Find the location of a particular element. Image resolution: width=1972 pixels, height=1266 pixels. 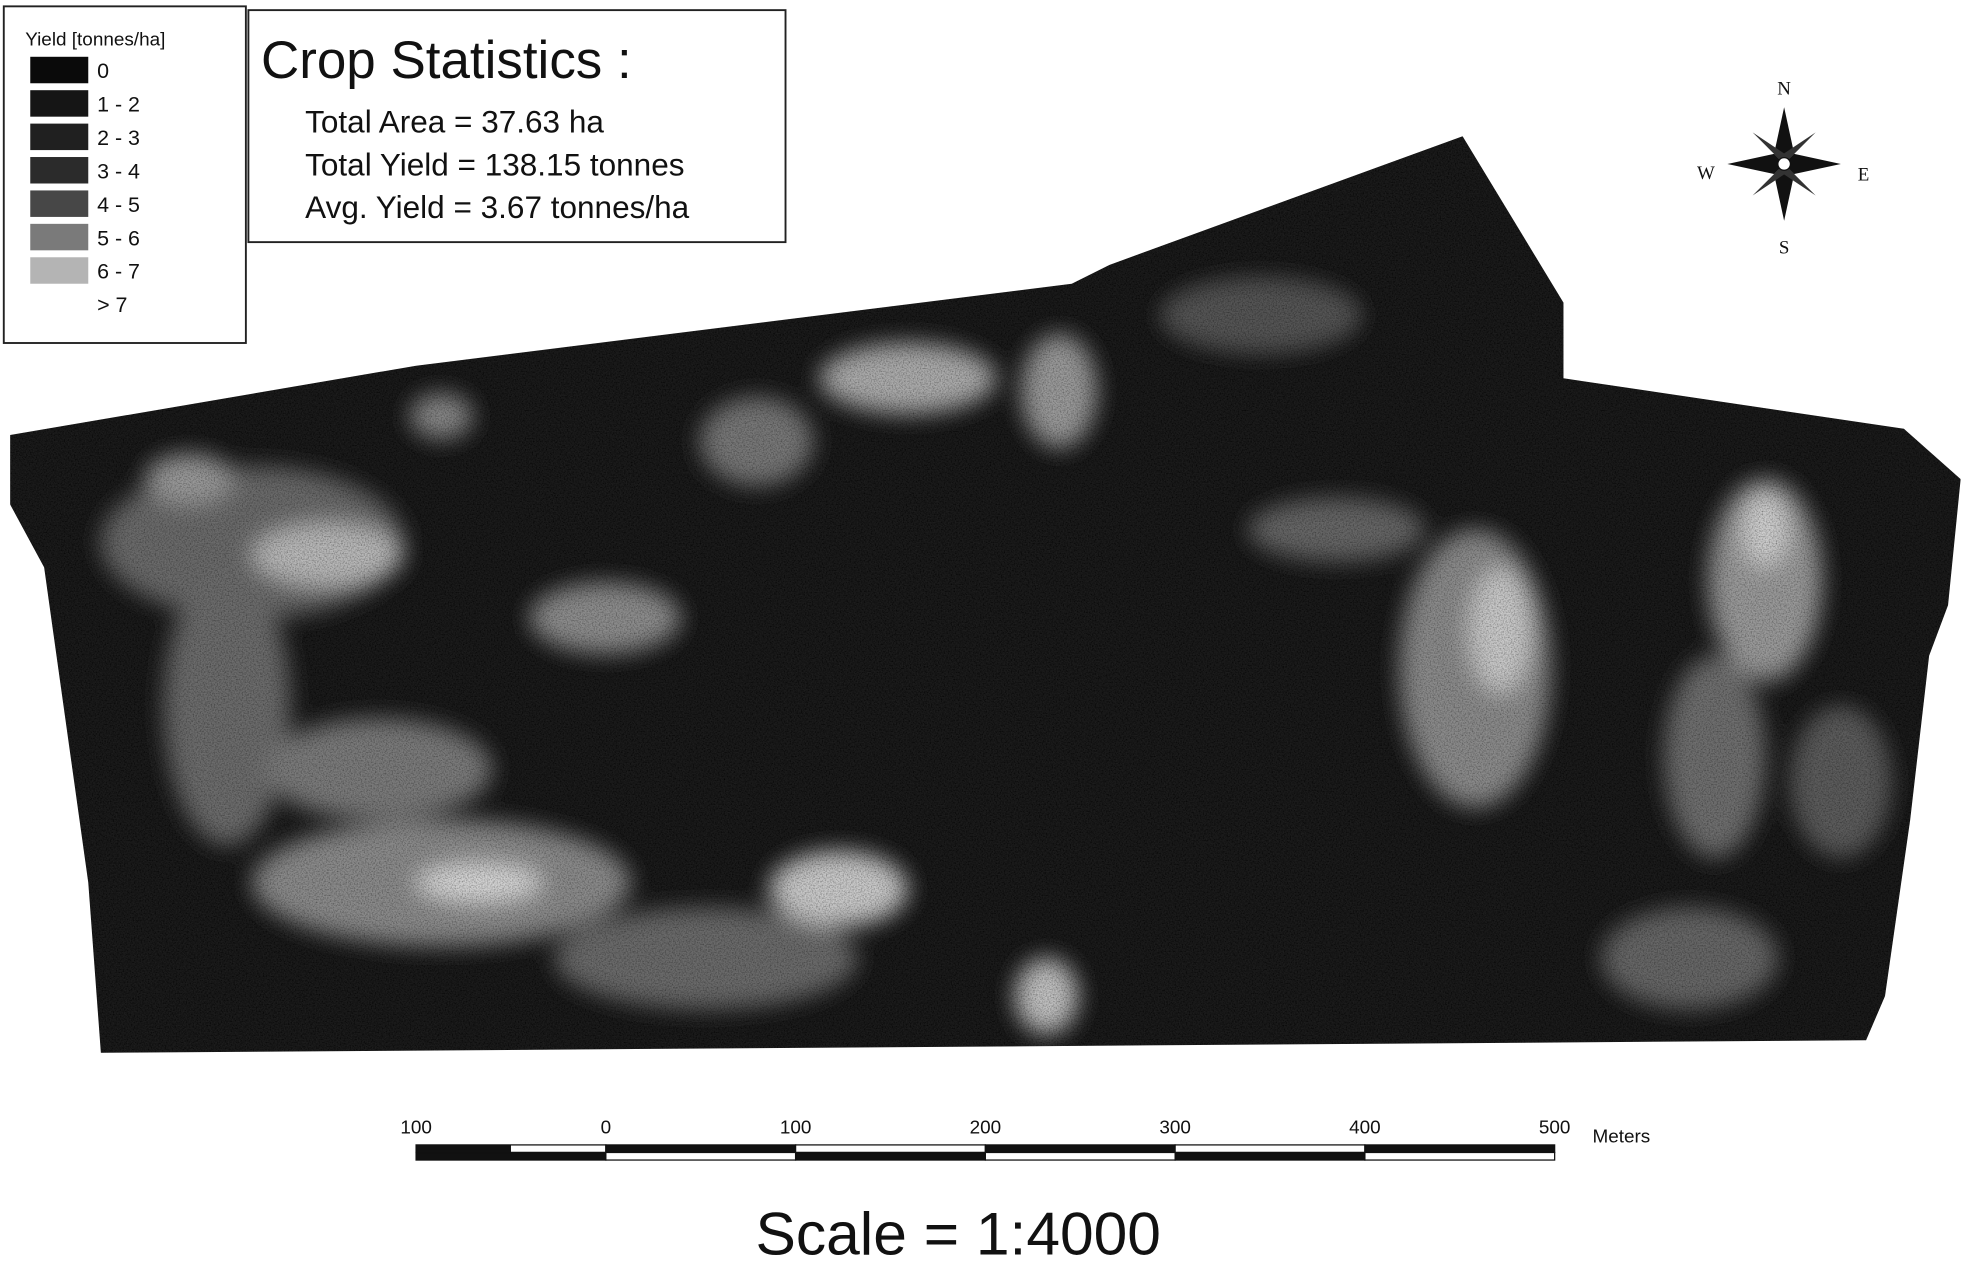

compass-n: N is located at coordinates (1784, 89).